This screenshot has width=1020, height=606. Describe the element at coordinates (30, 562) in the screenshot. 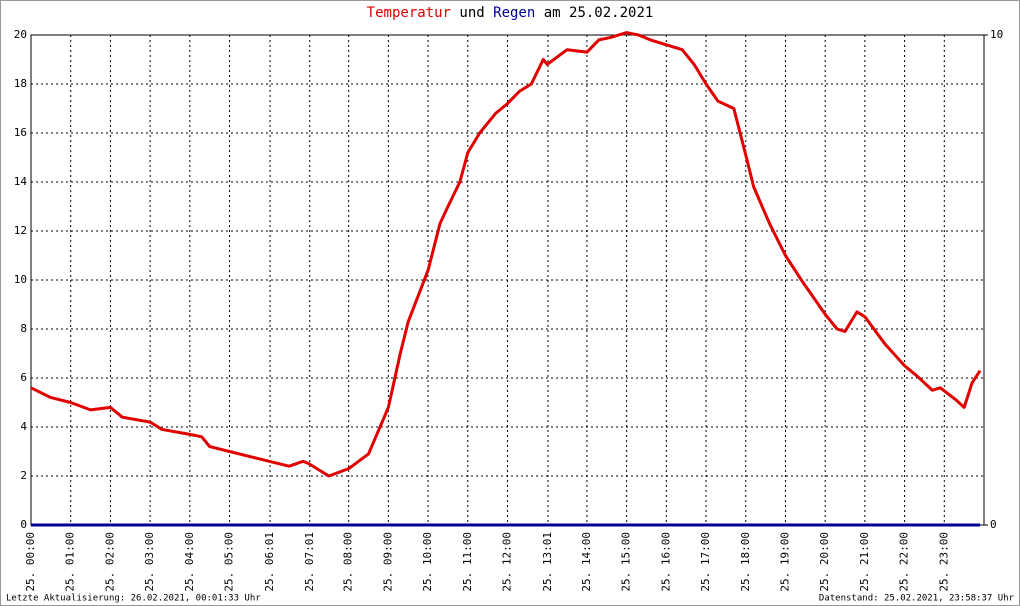

I see `x-tick-label: 25. 00:00` at that location.